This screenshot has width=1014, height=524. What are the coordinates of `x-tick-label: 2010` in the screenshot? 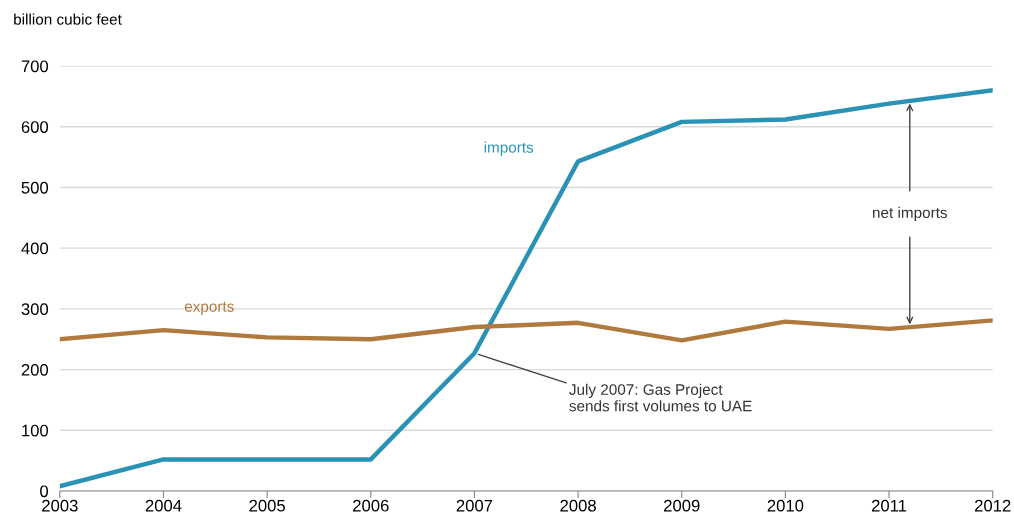 It's located at (785, 505).